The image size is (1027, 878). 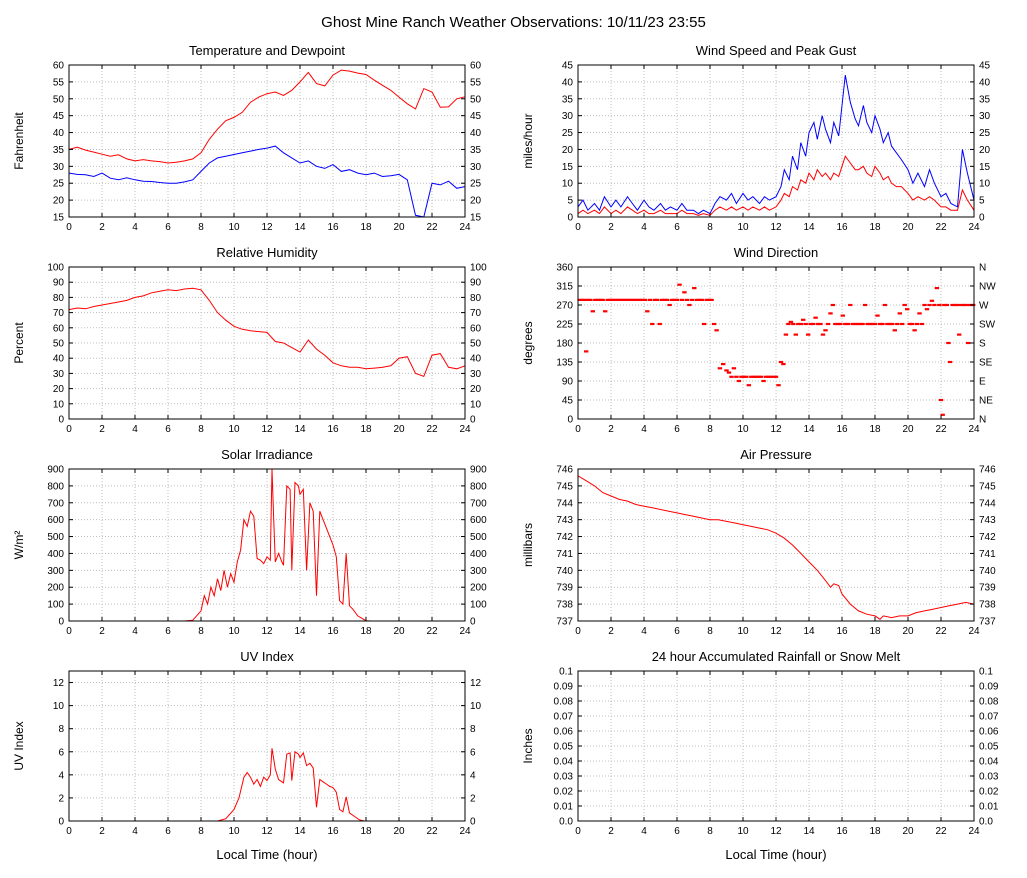 What do you see at coordinates (989, 792) in the screenshot?
I see `svg-text: 0.02` at bounding box center [989, 792].